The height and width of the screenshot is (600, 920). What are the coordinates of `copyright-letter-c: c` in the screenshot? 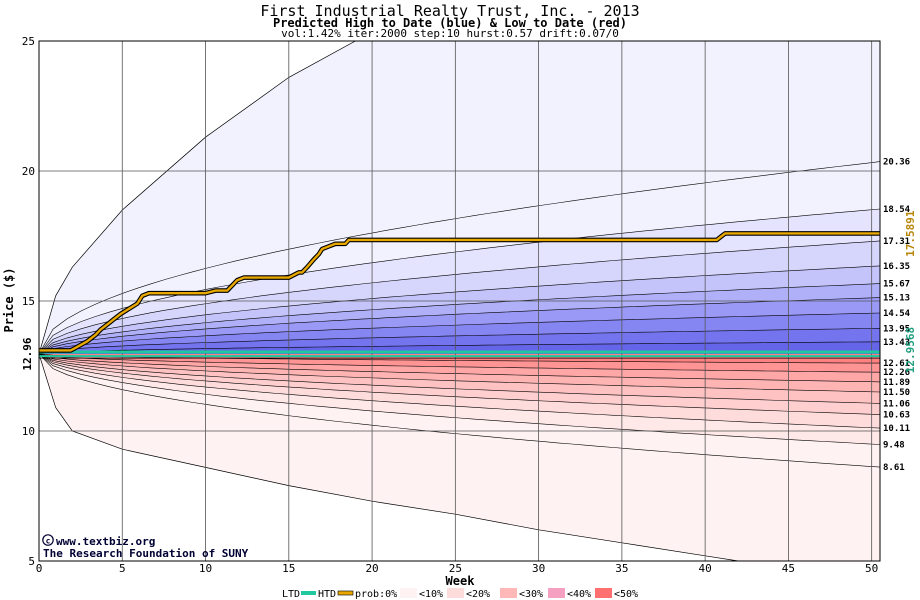 It's located at (48, 541).